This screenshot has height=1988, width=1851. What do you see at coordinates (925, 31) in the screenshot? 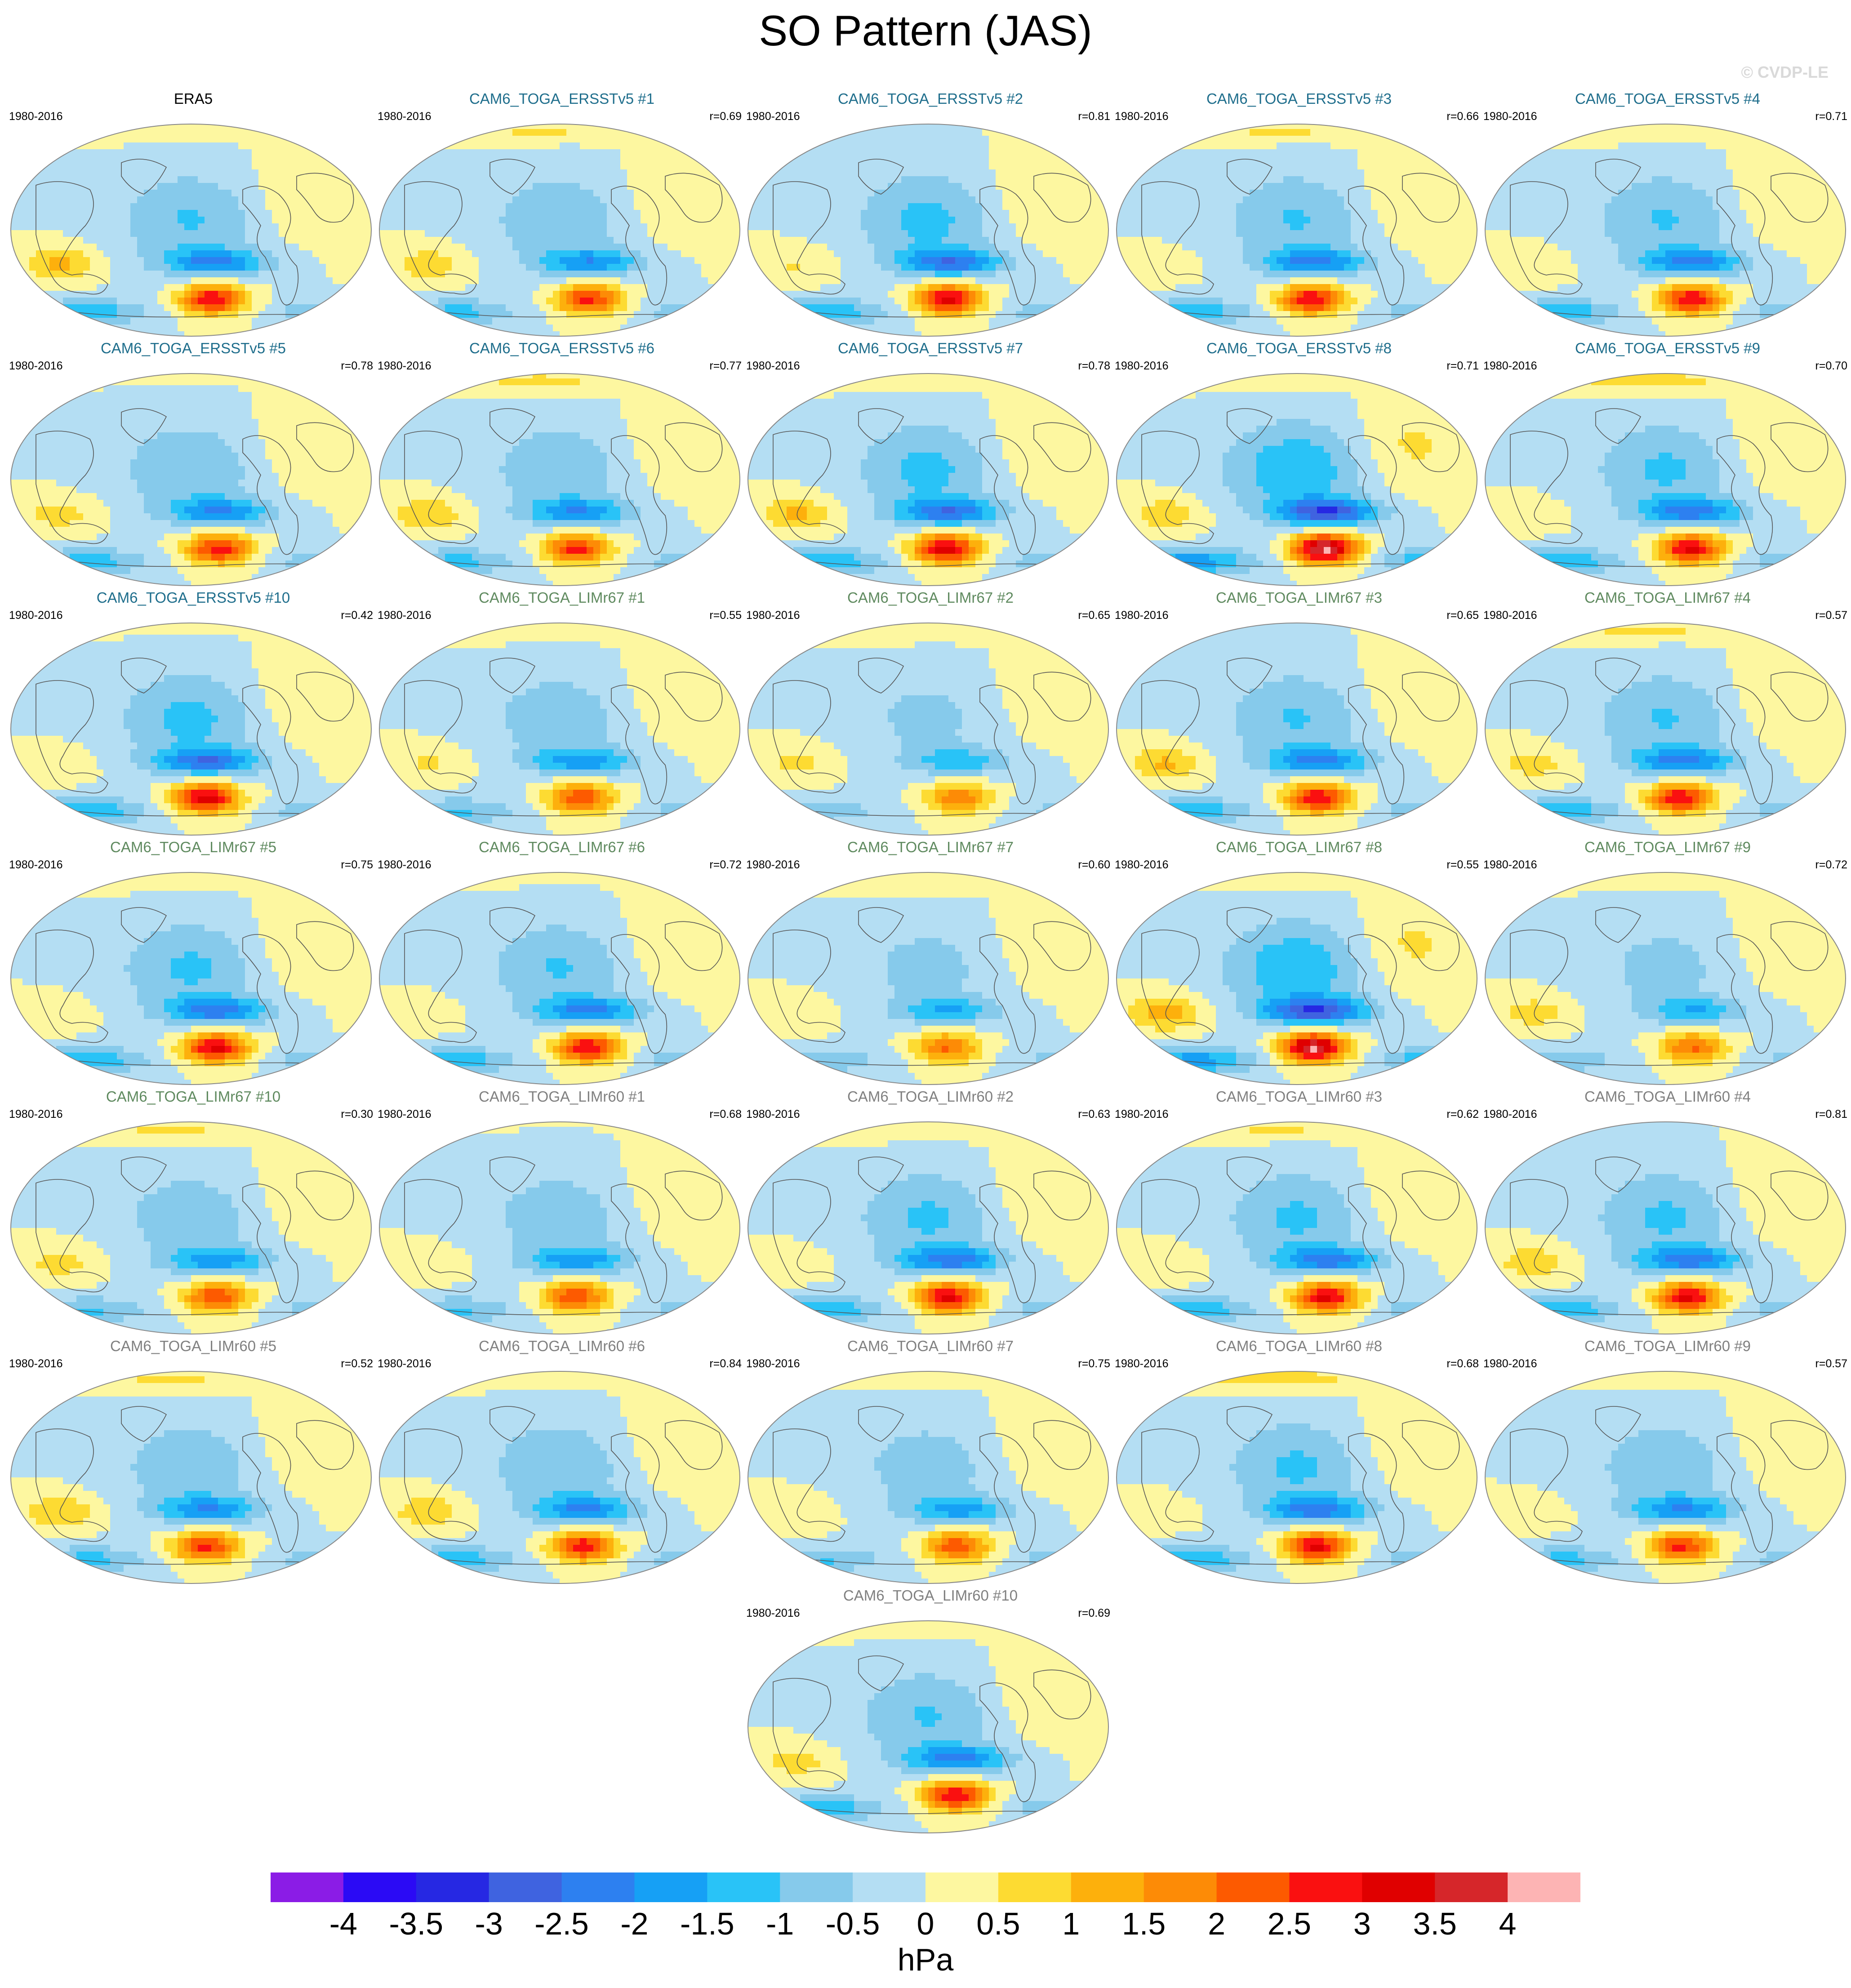
I see `figure-title: SO Pattern (JAS)` at bounding box center [925, 31].